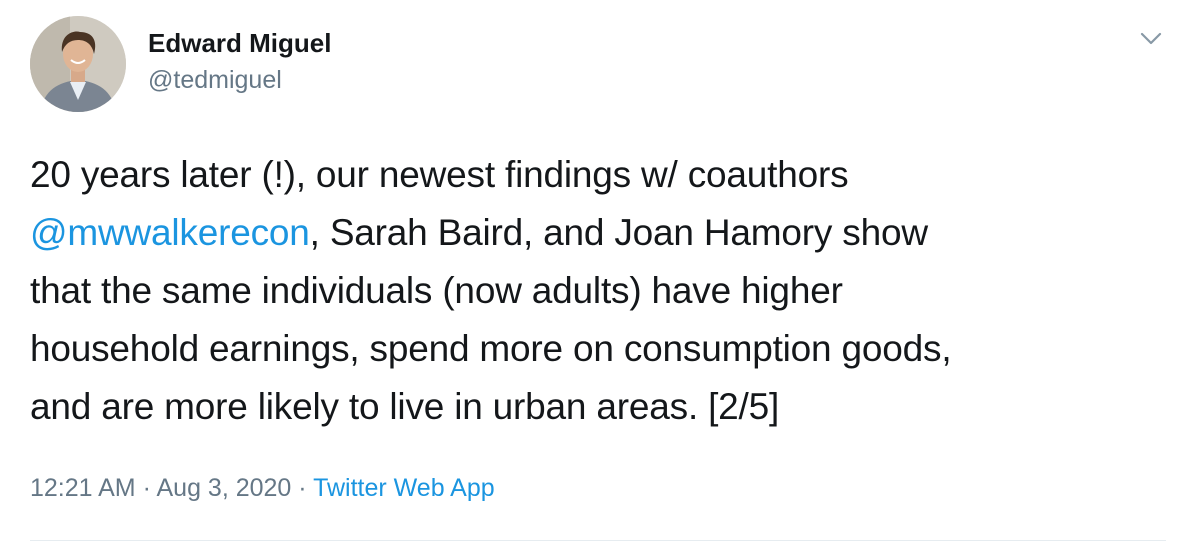 The image size is (1194, 546). I want to click on chevron-down-icon, so click(1151, 38).